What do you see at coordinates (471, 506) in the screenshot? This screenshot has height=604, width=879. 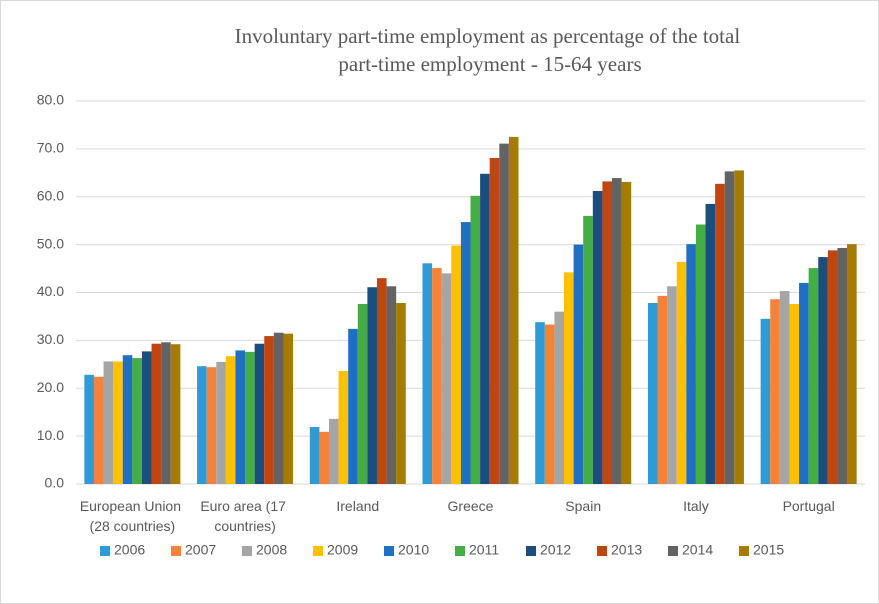 I see `x-tick-label: Greece` at bounding box center [471, 506].